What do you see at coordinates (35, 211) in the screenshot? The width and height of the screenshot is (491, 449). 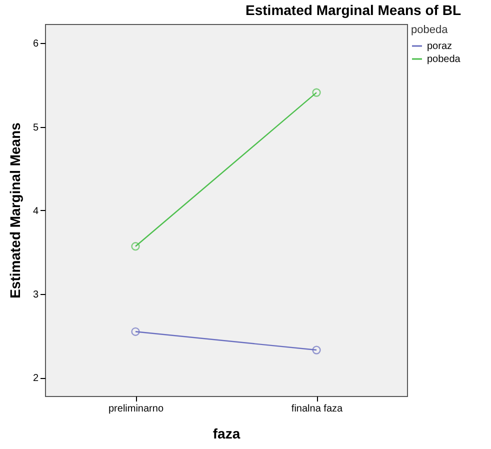 I see `y-tick-label: 4` at bounding box center [35, 211].